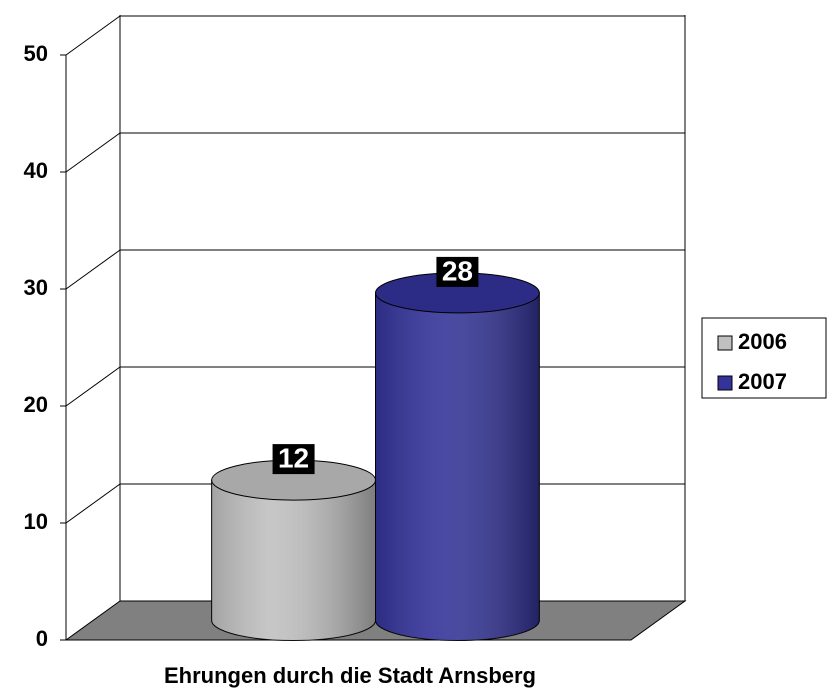 The height and width of the screenshot is (697, 827). I want to click on data-label: 12, so click(293, 457).